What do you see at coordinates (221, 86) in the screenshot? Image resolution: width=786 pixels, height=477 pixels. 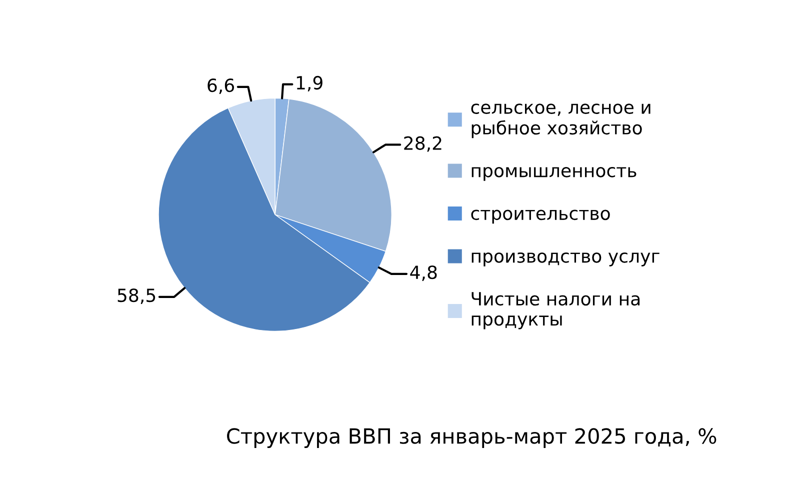 I see `data-label: 6,6` at bounding box center [221, 86].